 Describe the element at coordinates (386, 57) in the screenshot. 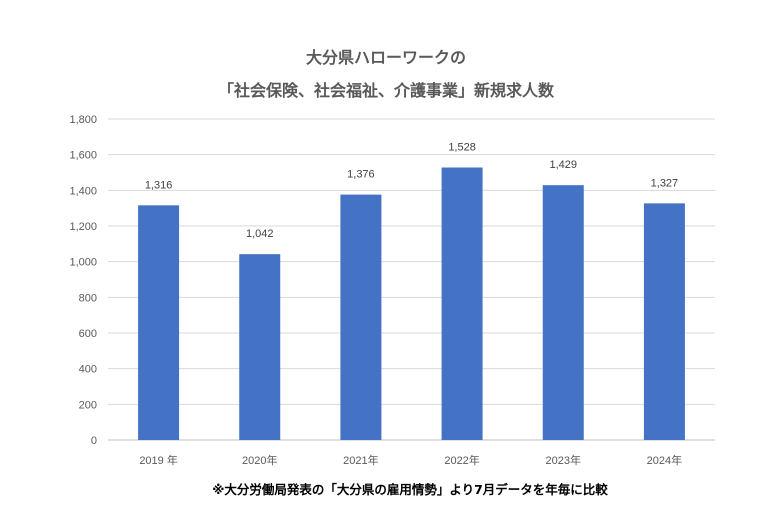

I see `chart-title-line-1: 大分県ハローワークの` at that location.